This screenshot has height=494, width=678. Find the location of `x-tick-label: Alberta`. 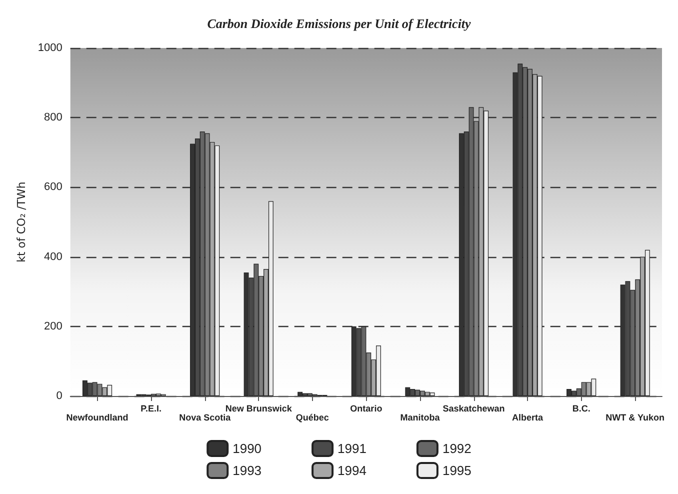

x-tick-label: Alberta is located at coordinates (528, 417).